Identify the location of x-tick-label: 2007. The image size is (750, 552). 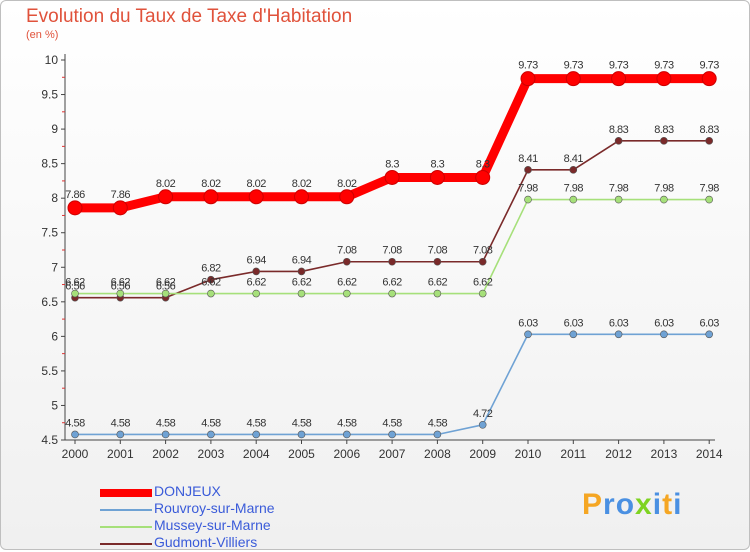
(392, 454).